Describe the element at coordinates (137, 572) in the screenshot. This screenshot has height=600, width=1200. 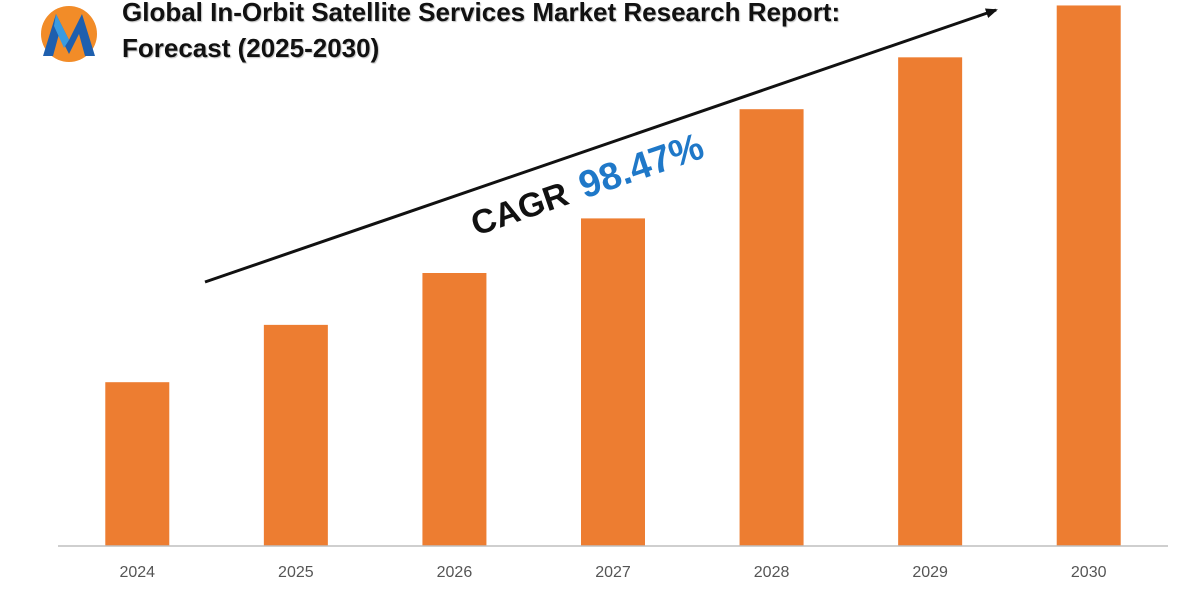
I see `x-tick-label: 2024` at that location.